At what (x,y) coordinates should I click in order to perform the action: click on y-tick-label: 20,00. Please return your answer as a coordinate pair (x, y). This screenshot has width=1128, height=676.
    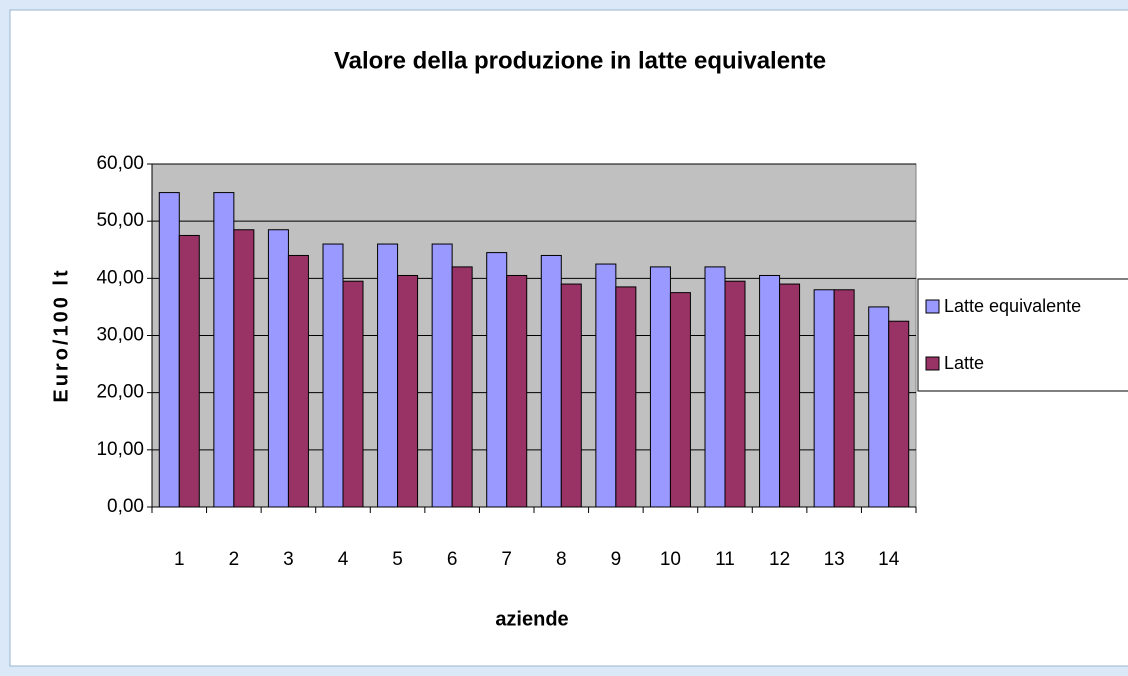
    Looking at the image, I should click on (120, 392).